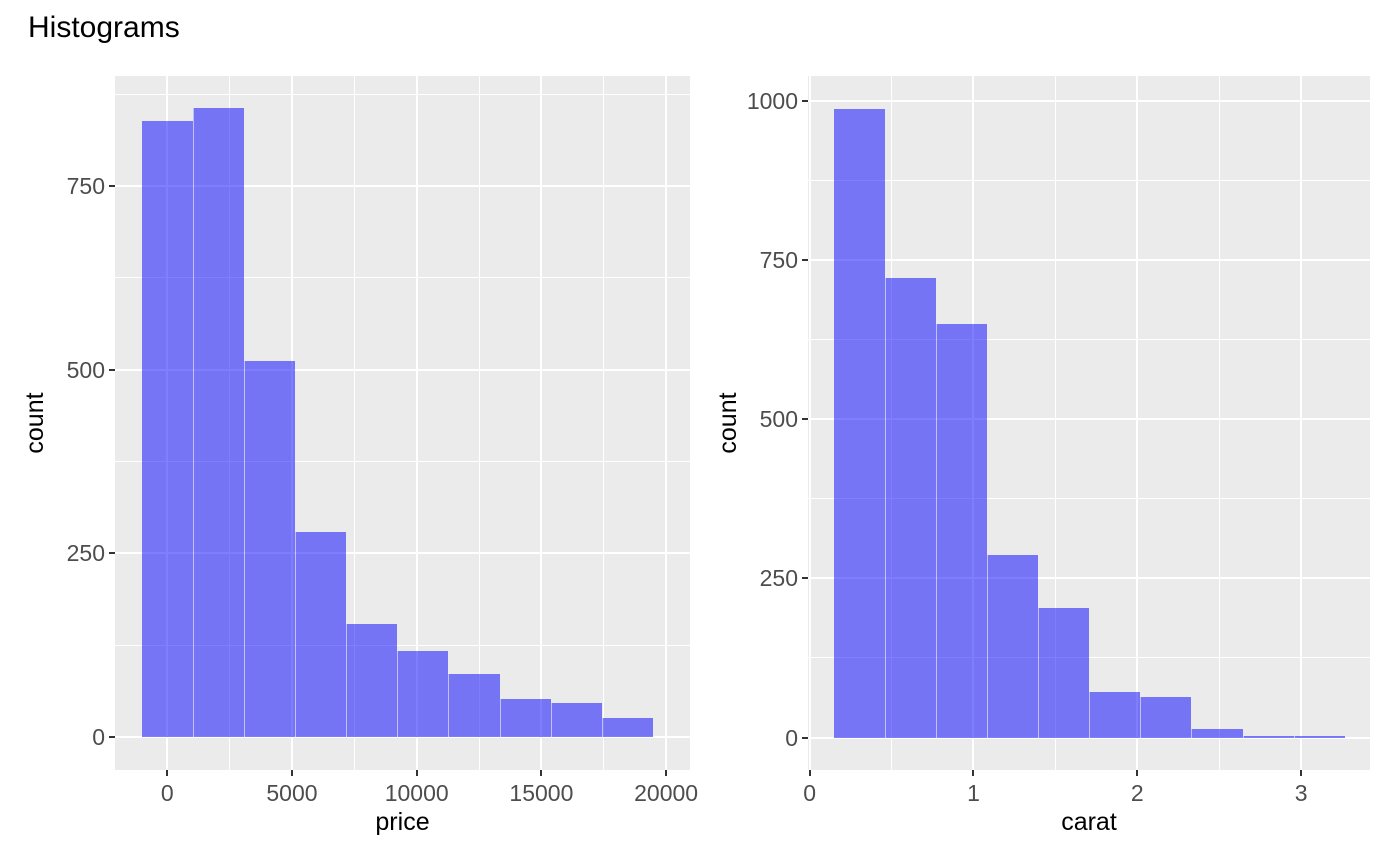  Describe the element at coordinates (402, 822) in the screenshot. I see `x-axis-title: price` at that location.